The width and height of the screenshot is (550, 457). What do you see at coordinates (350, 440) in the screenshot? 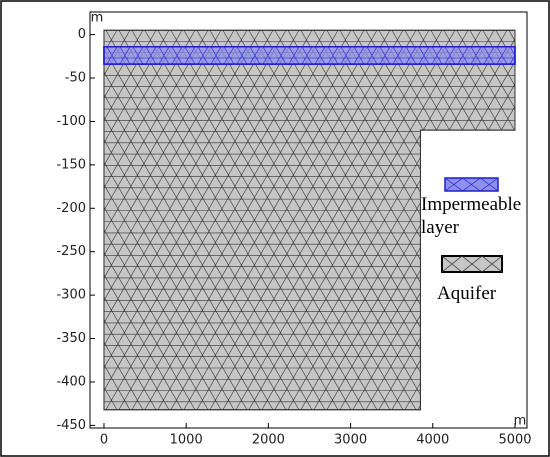
I see `x-tick-label: 3000` at bounding box center [350, 440].